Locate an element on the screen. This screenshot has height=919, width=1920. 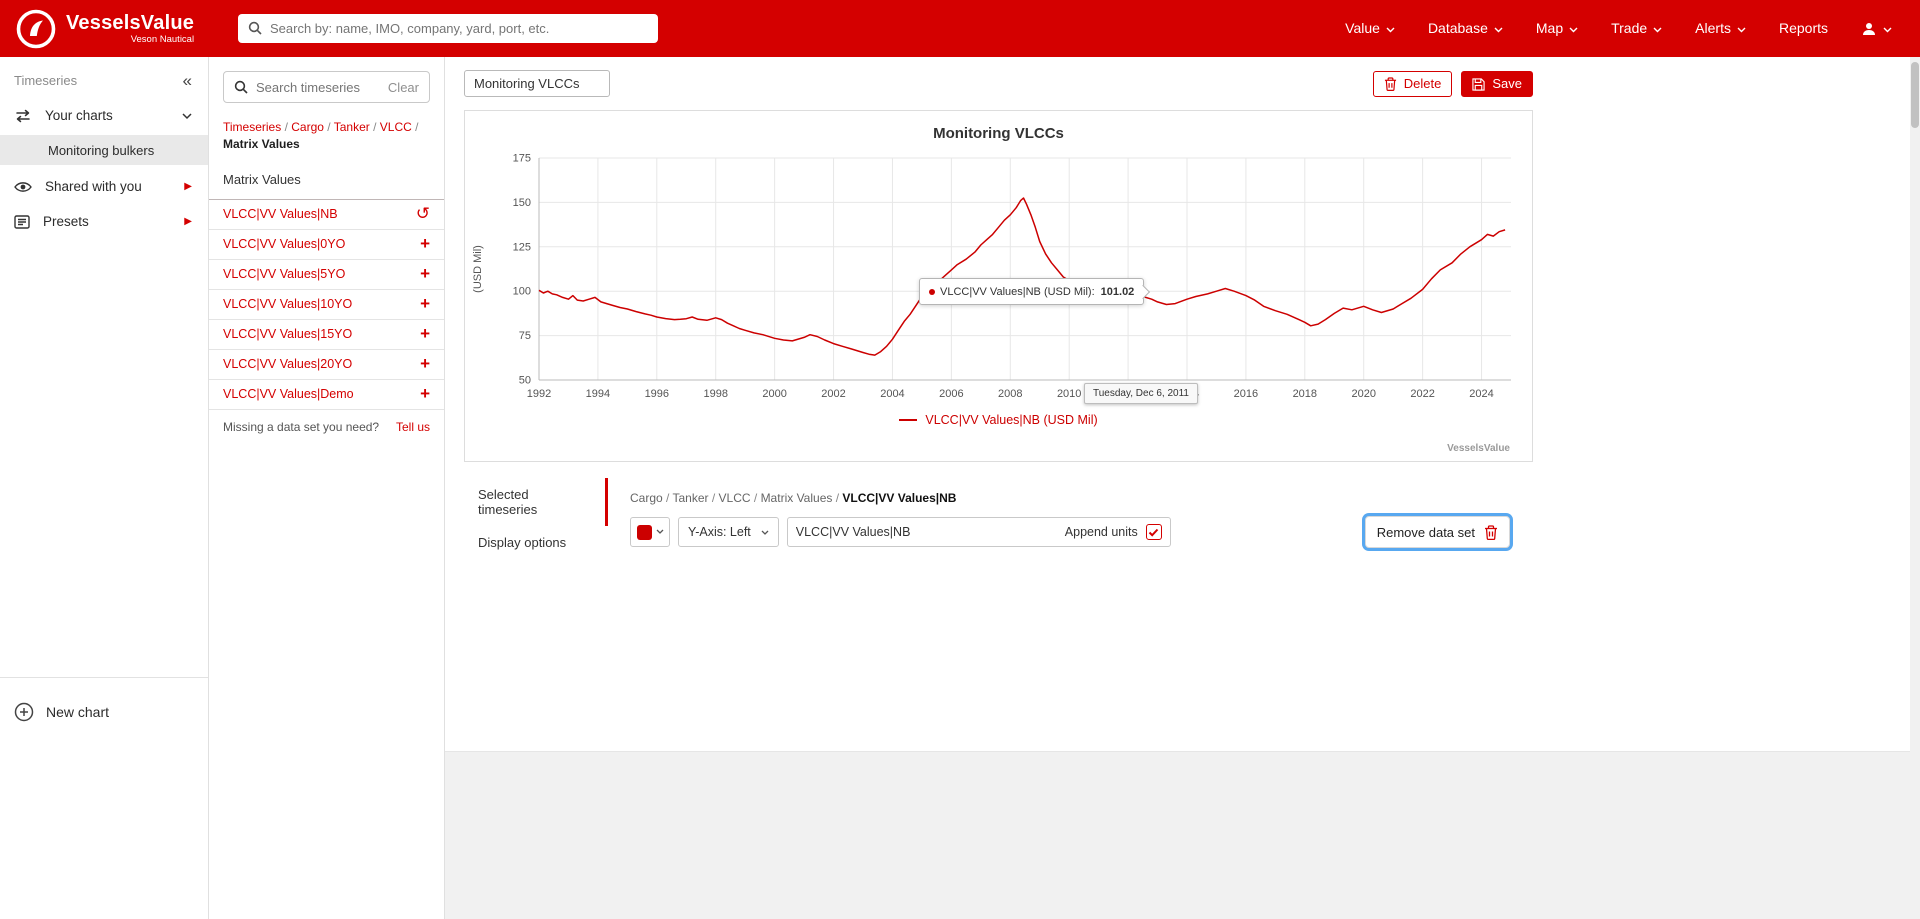
timeseries-search-input is located at coordinates (318, 87).